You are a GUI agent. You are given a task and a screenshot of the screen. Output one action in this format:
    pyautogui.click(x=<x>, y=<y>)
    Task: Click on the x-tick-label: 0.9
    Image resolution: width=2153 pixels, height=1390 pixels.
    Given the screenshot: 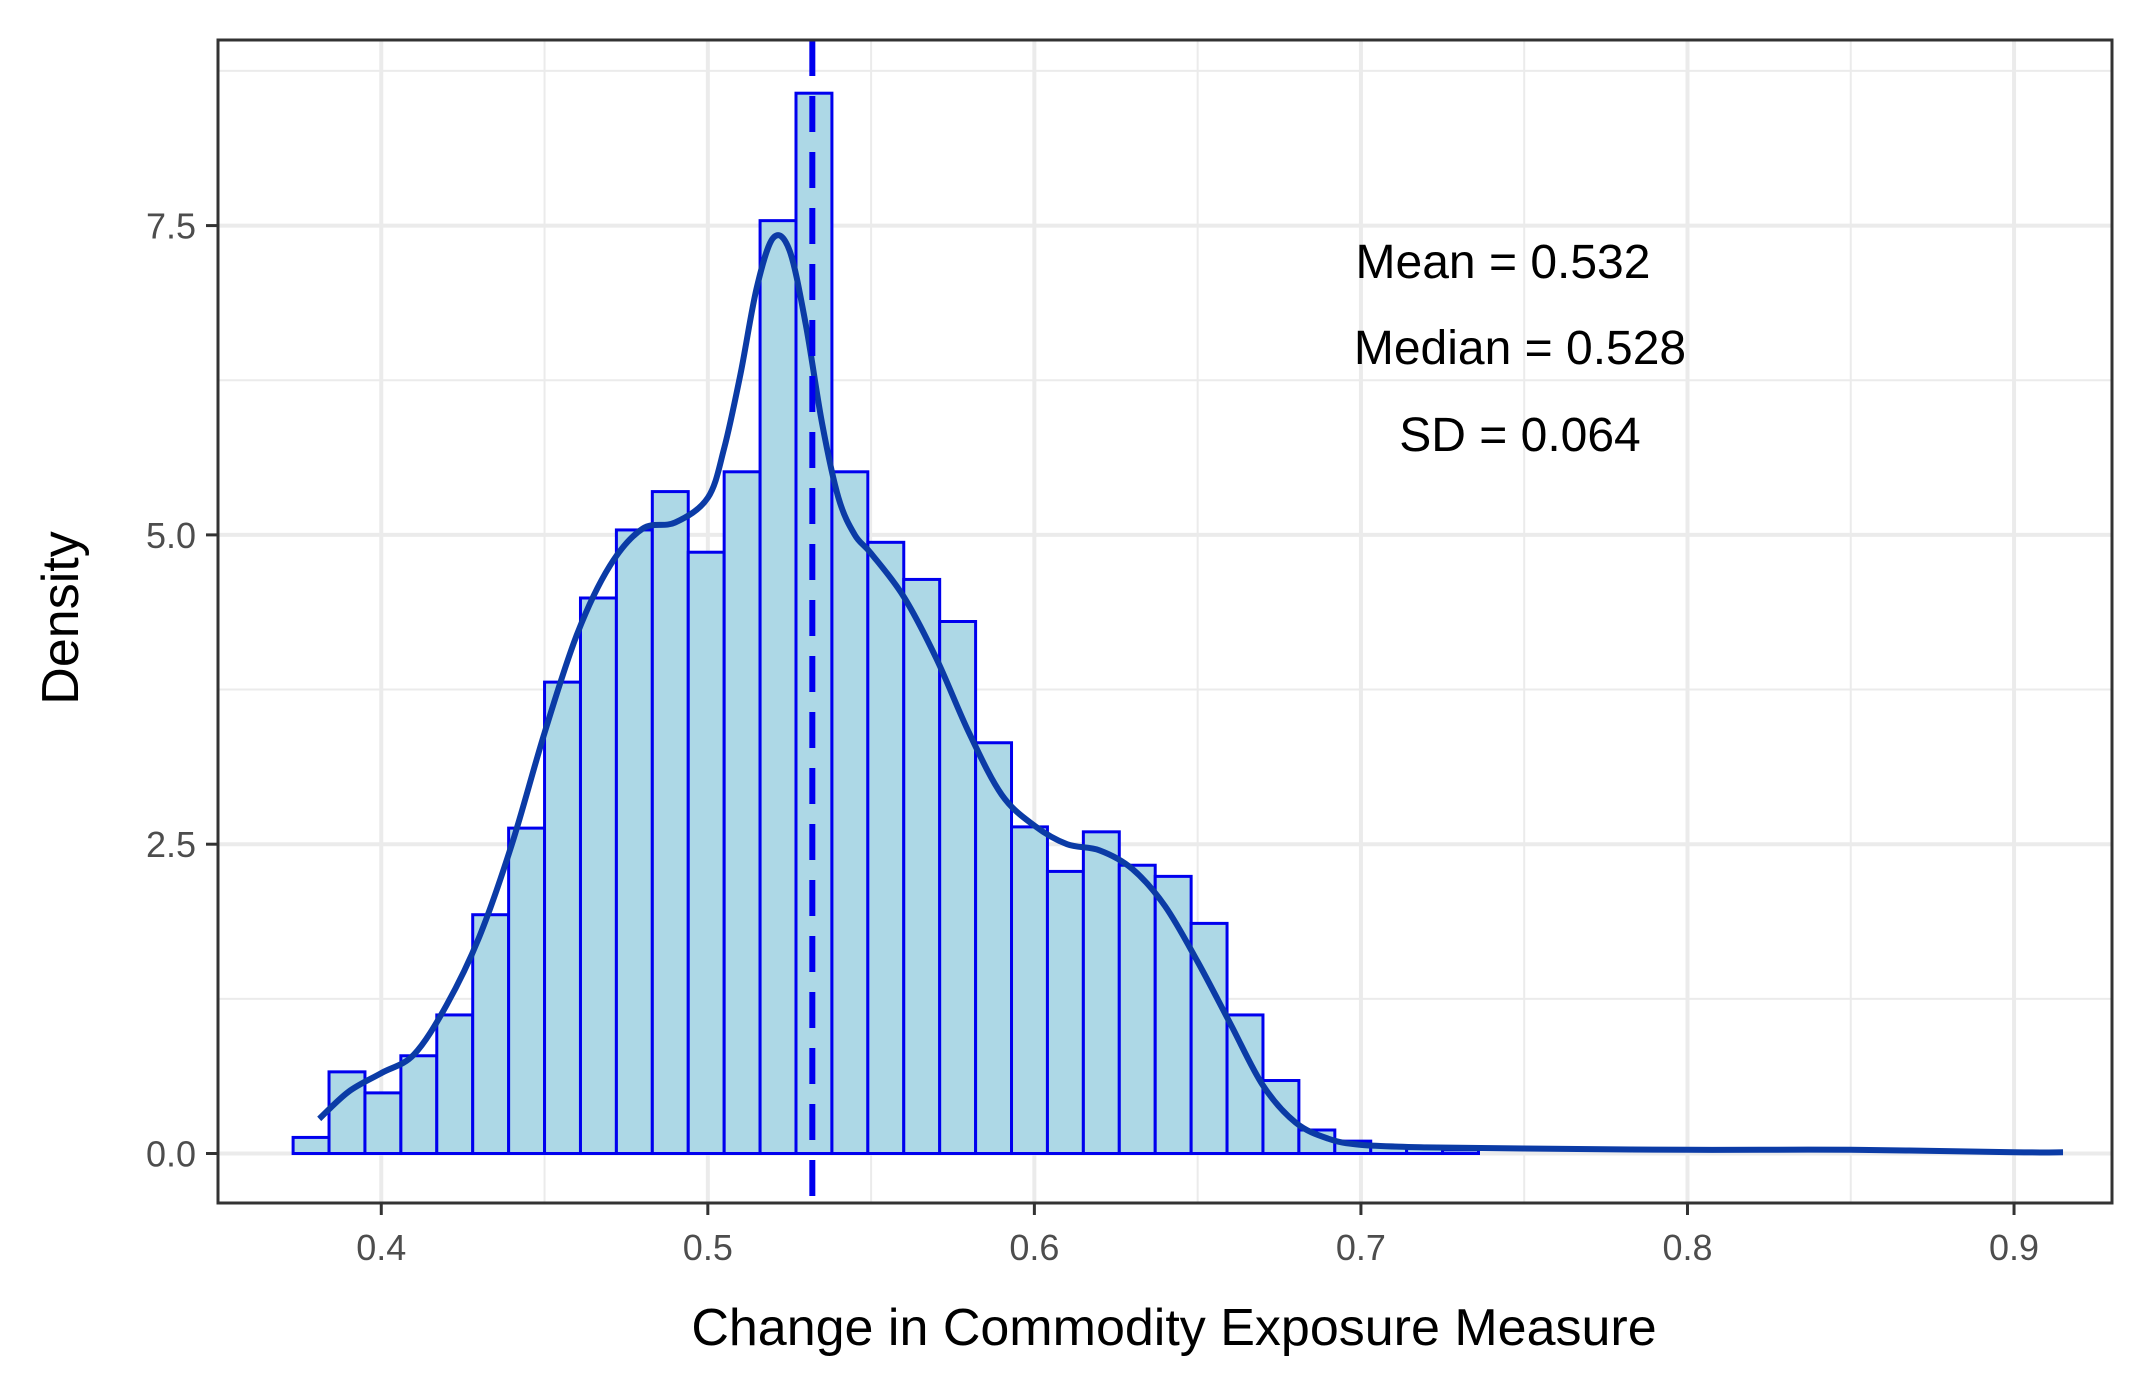 What is the action you would take?
    pyautogui.click(x=2014, y=1247)
    